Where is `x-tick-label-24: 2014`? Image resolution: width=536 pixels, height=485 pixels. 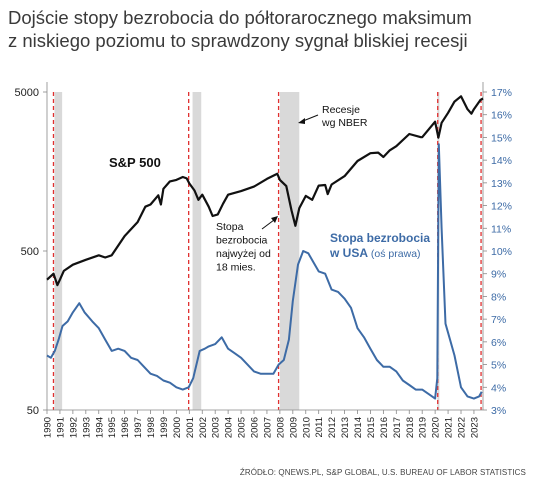
x-tick-label-24: 2014 is located at coordinates (358, 427).